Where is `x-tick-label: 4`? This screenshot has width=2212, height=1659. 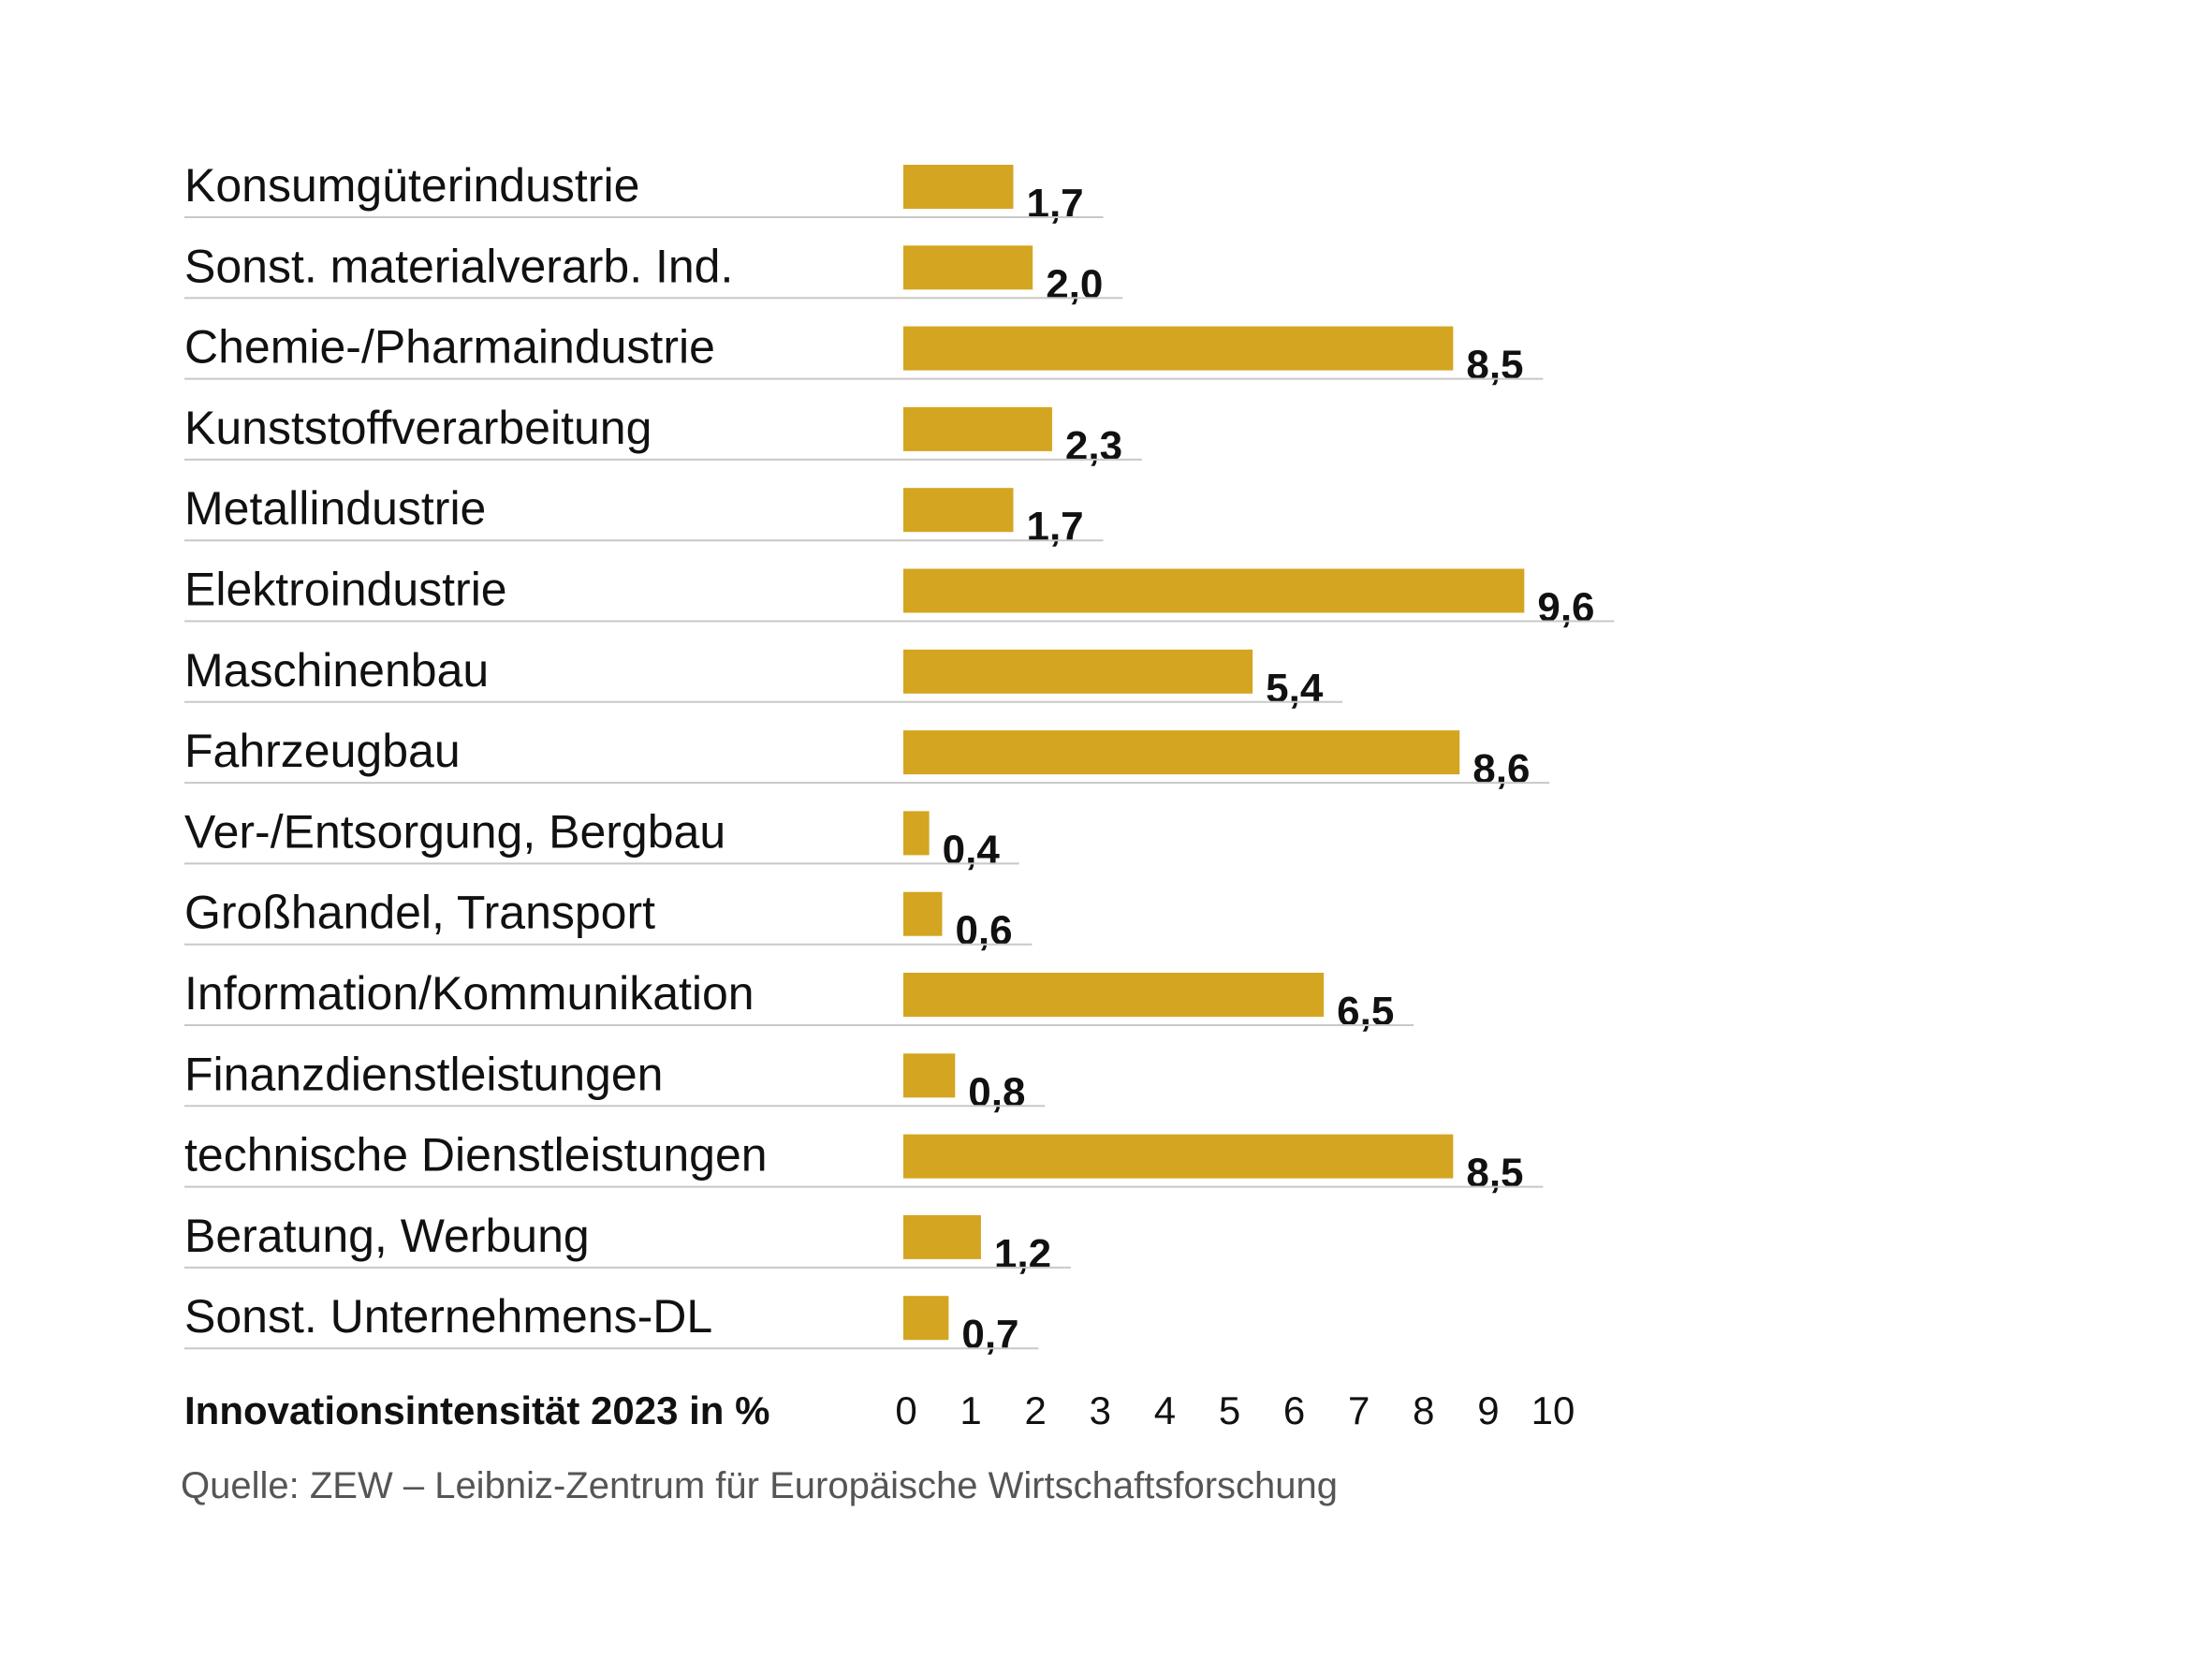 x-tick-label: 4 is located at coordinates (1165, 1410).